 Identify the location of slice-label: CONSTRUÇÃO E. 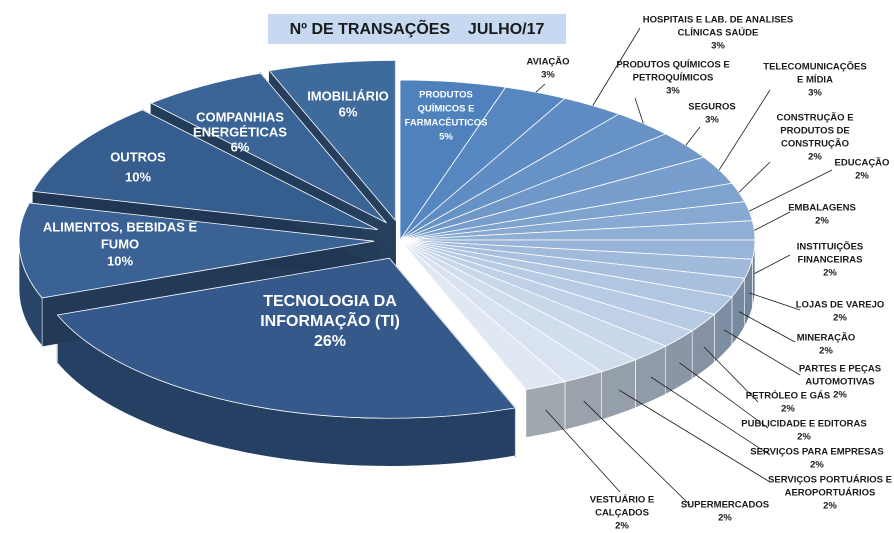
(814, 118).